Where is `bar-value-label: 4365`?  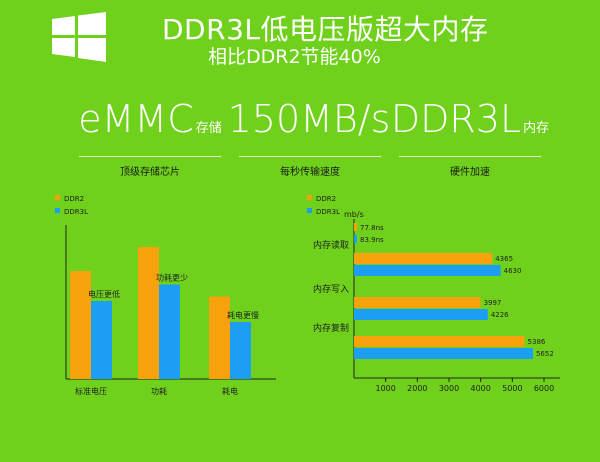
bar-value-label: 4365 is located at coordinates (504, 259).